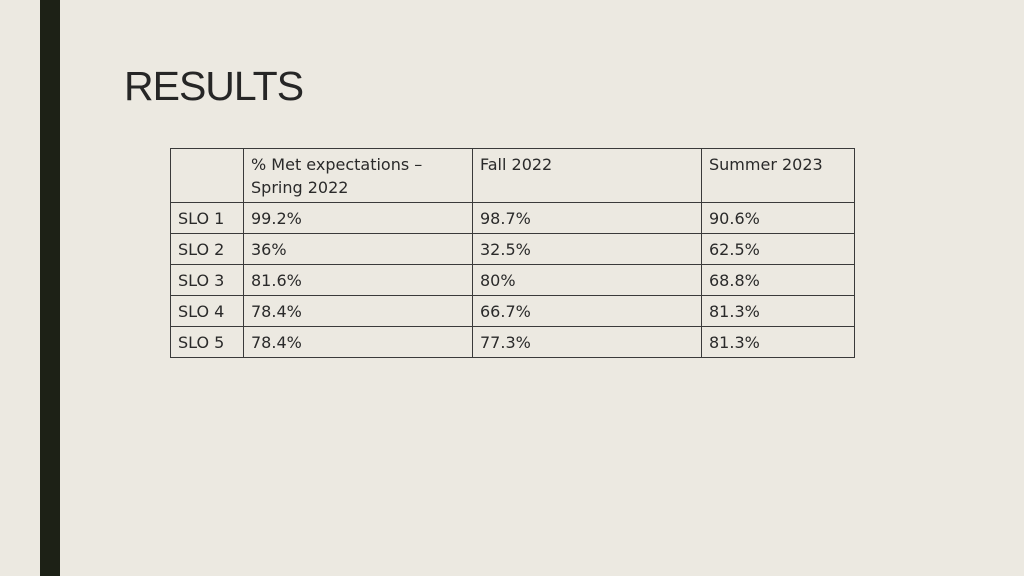 This screenshot has height=576, width=1024. I want to click on table-cell: 77.3%, so click(587, 342).